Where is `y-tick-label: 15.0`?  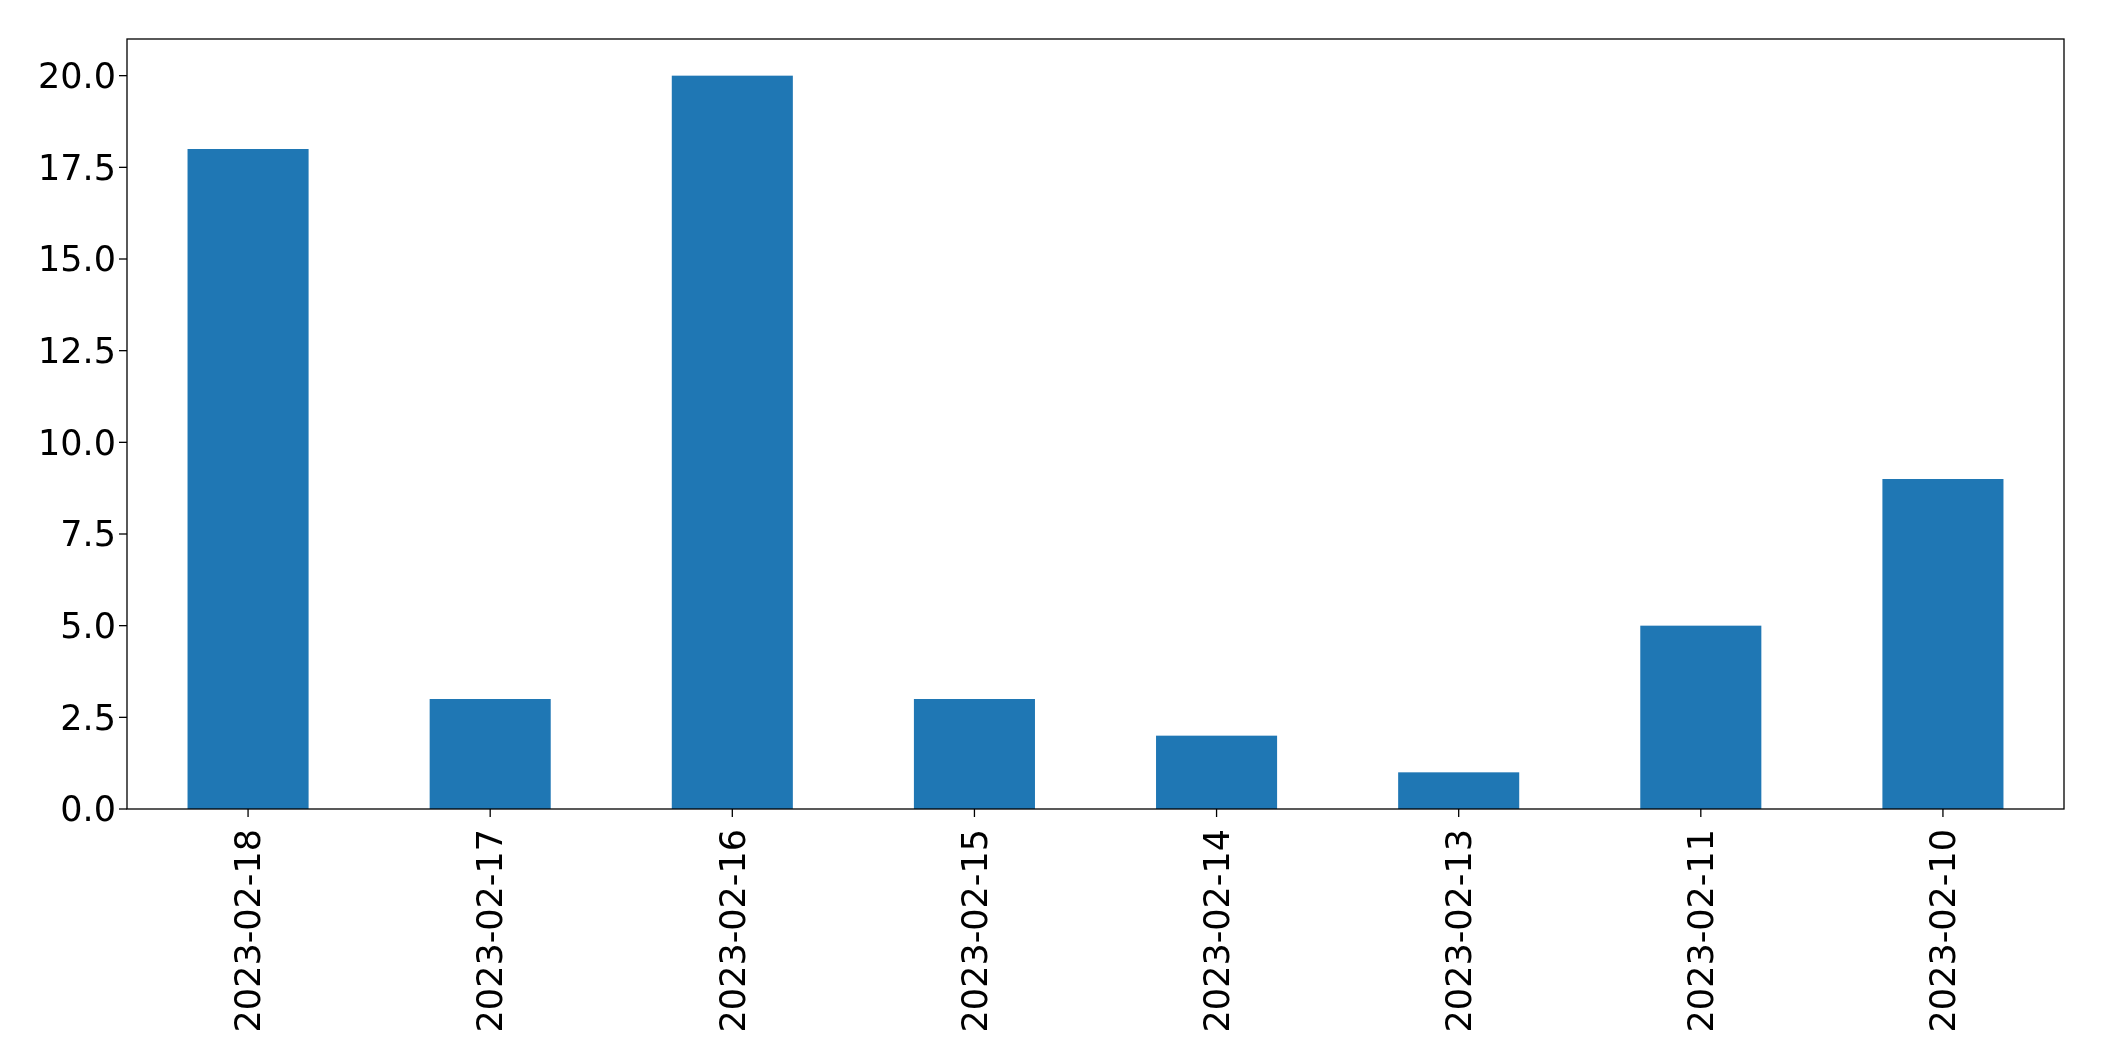 y-tick-label: 15.0 is located at coordinates (77, 259).